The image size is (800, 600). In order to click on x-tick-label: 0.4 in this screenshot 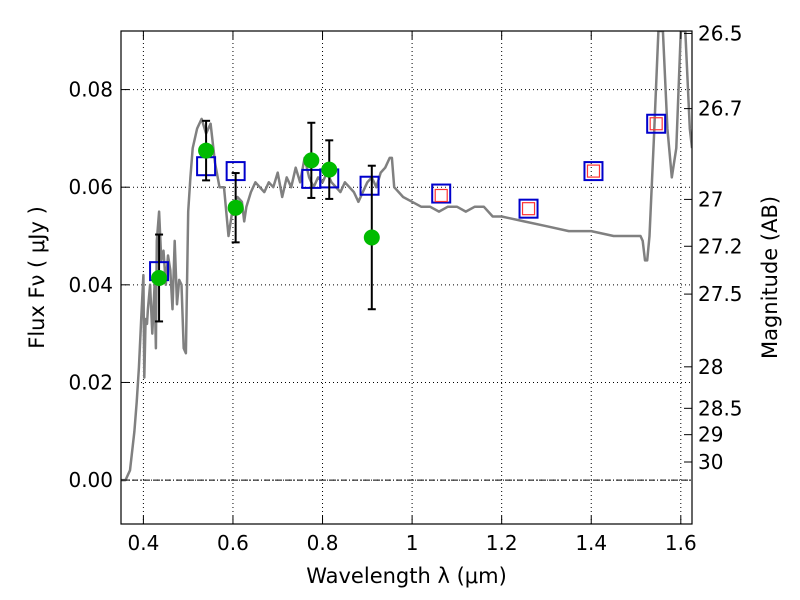, I will do `click(143, 543)`.